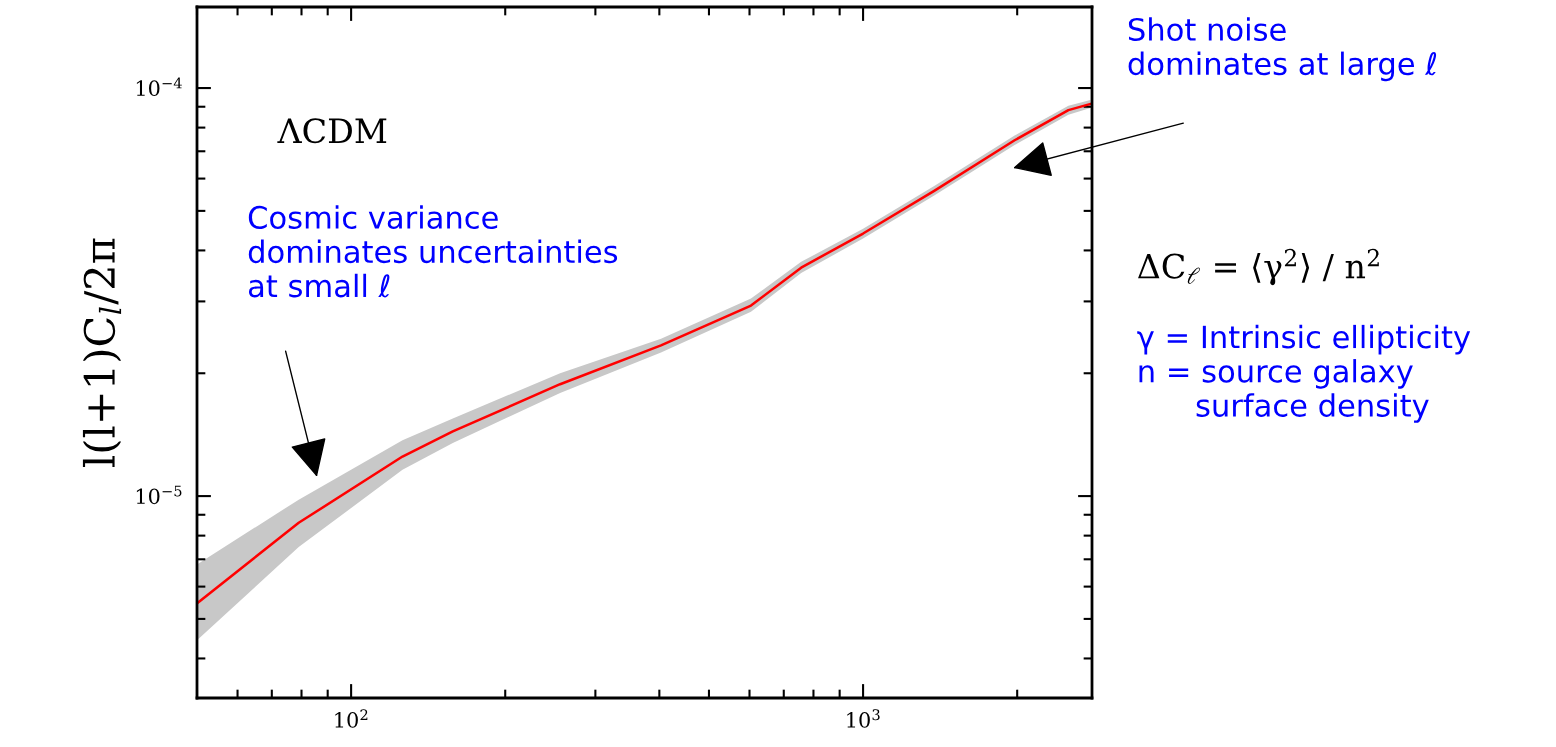 The width and height of the screenshot is (1556, 747). What do you see at coordinates (159, 87) in the screenshot?
I see `y-tick-label: 10$^{−4}$` at bounding box center [159, 87].